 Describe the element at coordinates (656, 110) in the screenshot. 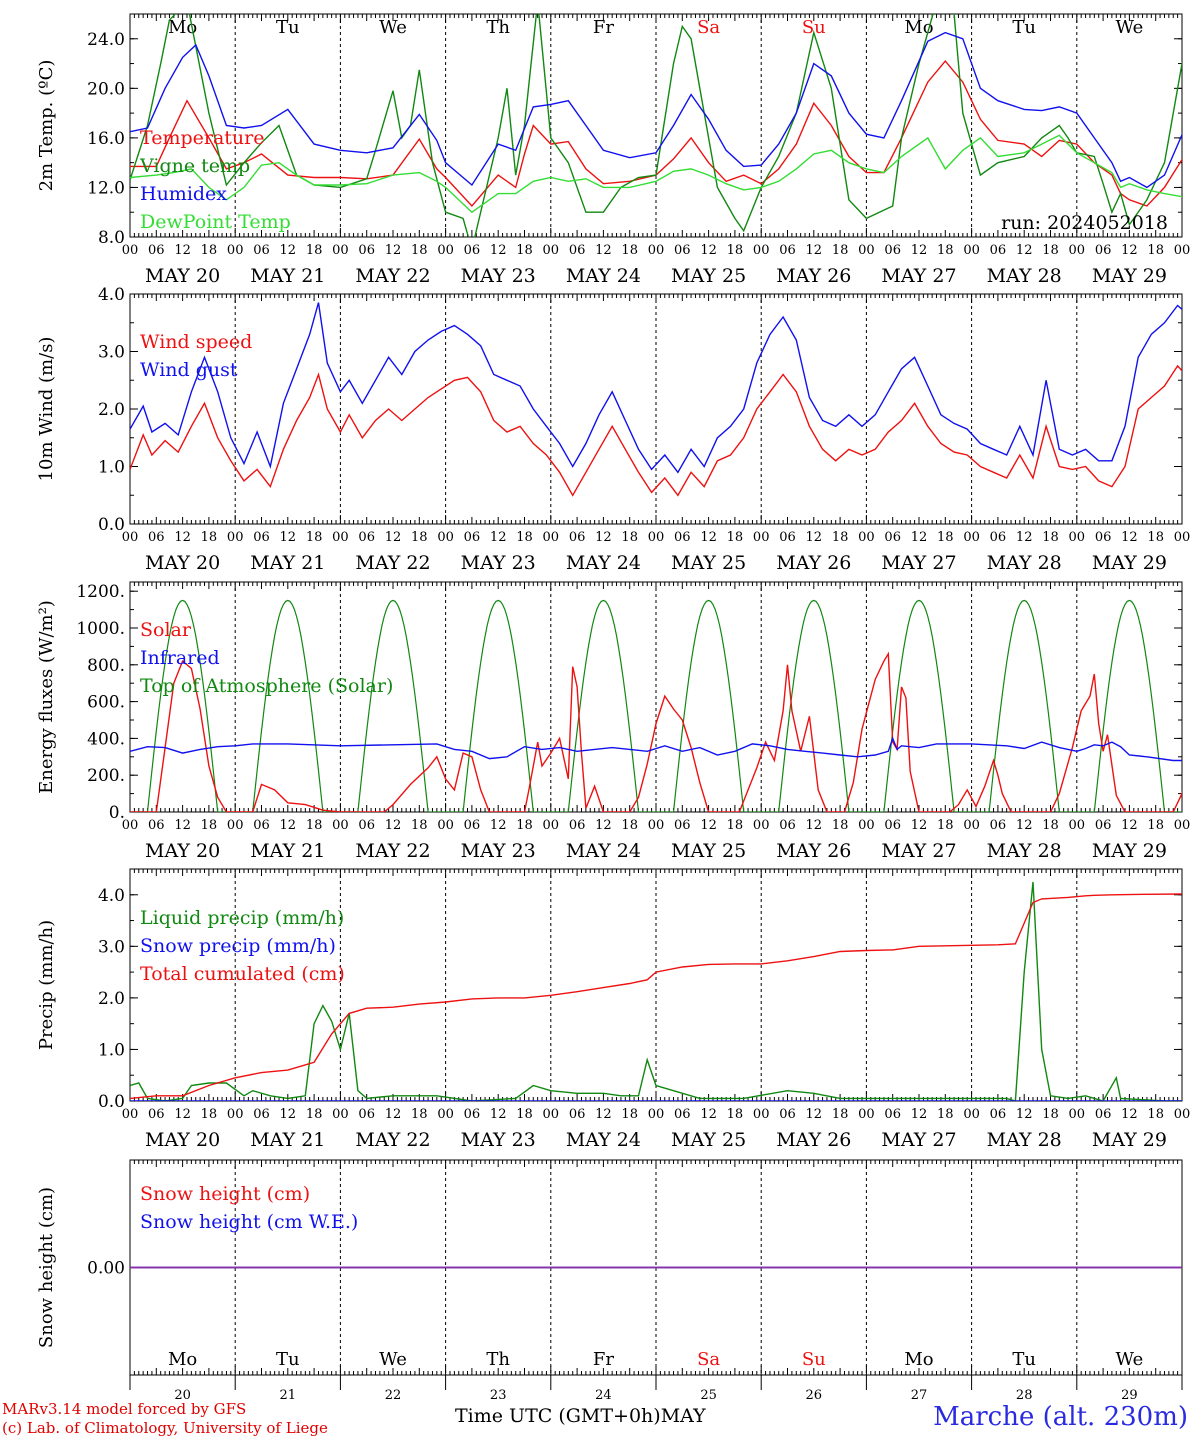

I see `series-humidex-line` at that location.